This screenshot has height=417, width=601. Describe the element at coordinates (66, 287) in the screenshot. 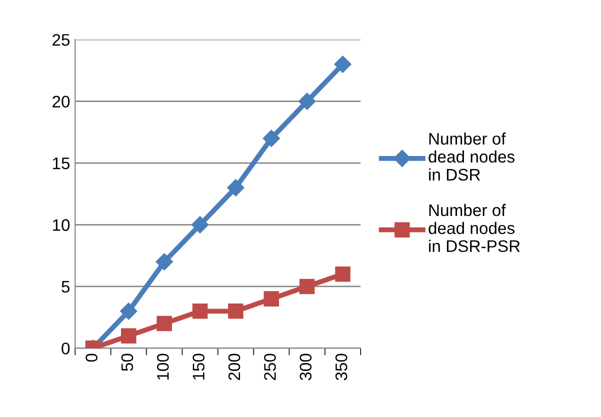

I see `y-tick-label: 5` at that location.